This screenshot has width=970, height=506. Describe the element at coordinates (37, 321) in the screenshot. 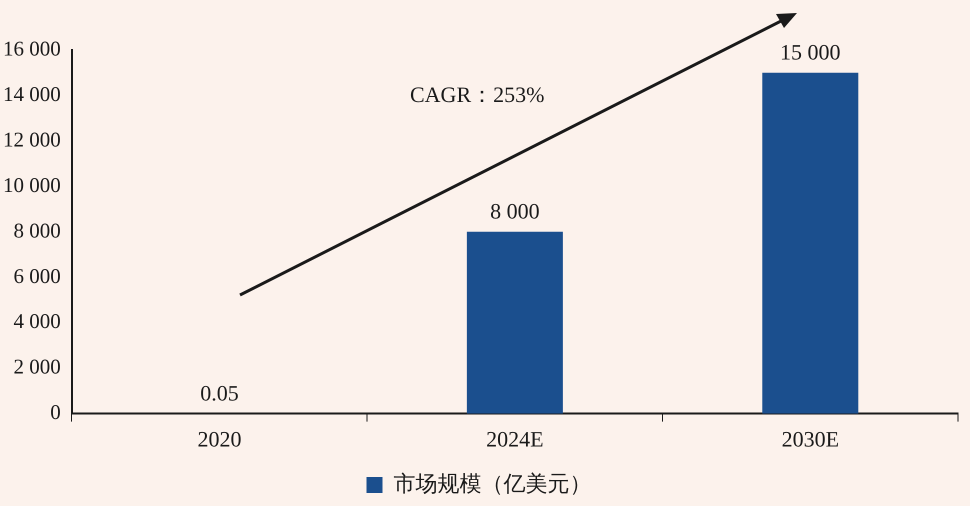

I see `y-tick-label: 4 000` at that location.